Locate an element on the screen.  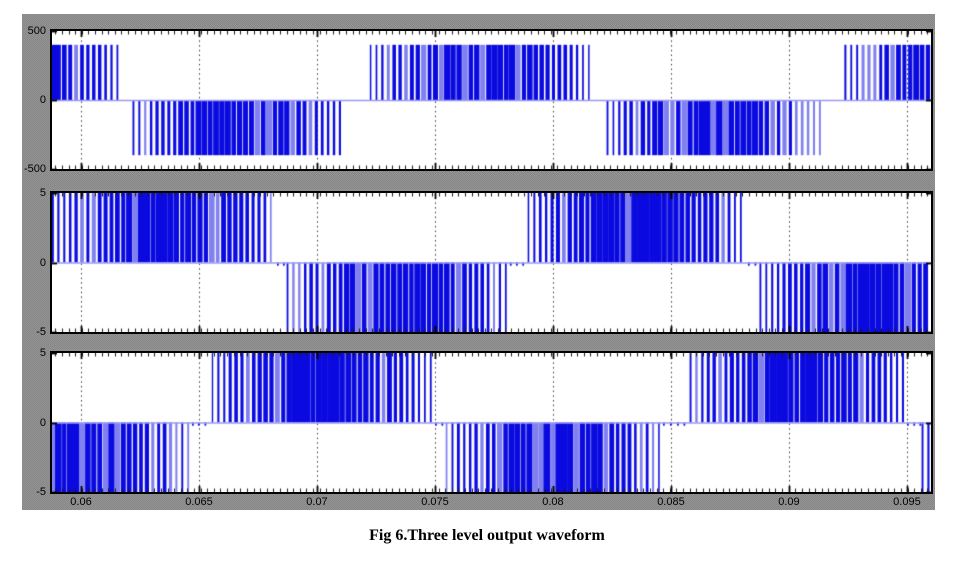
x-tick-label: 0.085 is located at coordinates (671, 502).